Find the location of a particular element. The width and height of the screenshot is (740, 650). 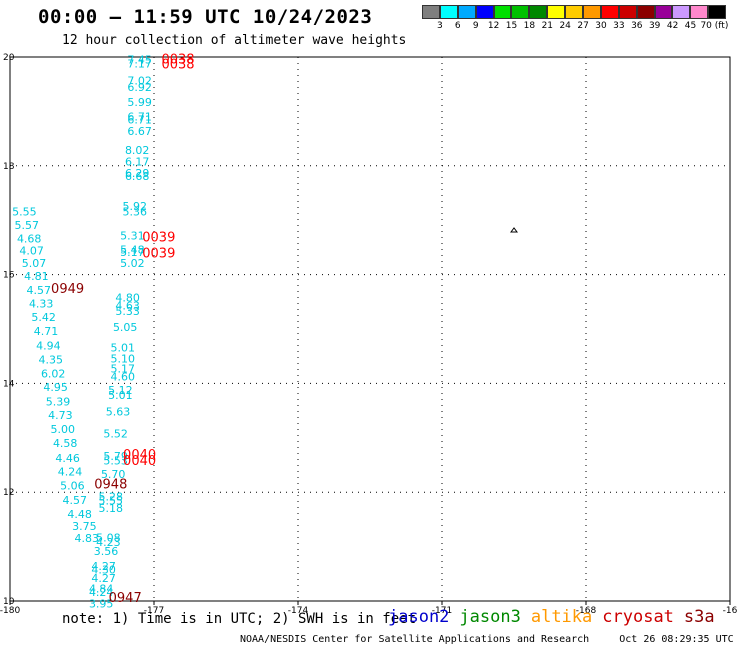

y-tick-label: 18 is located at coordinates (9, 167).